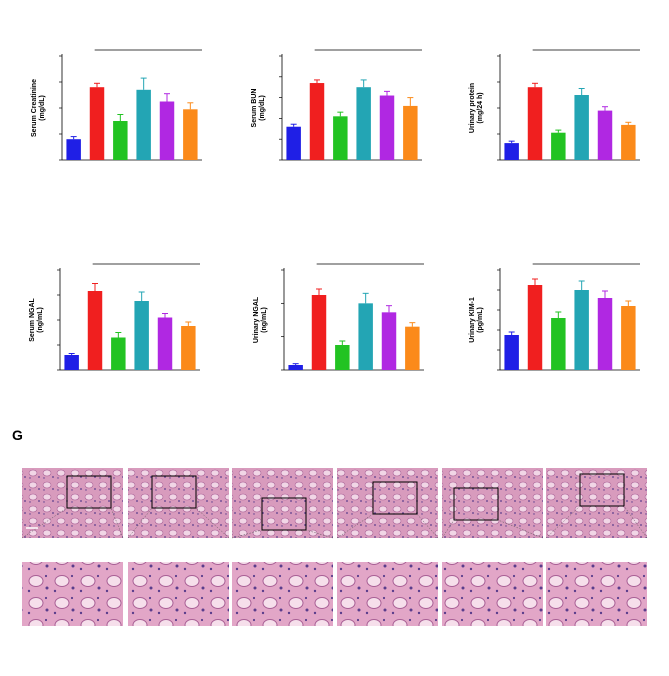 This screenshot has width=669, height=676. What do you see at coordinates (17, 435) in the screenshot?
I see `panel-letter-g: G` at bounding box center [17, 435].